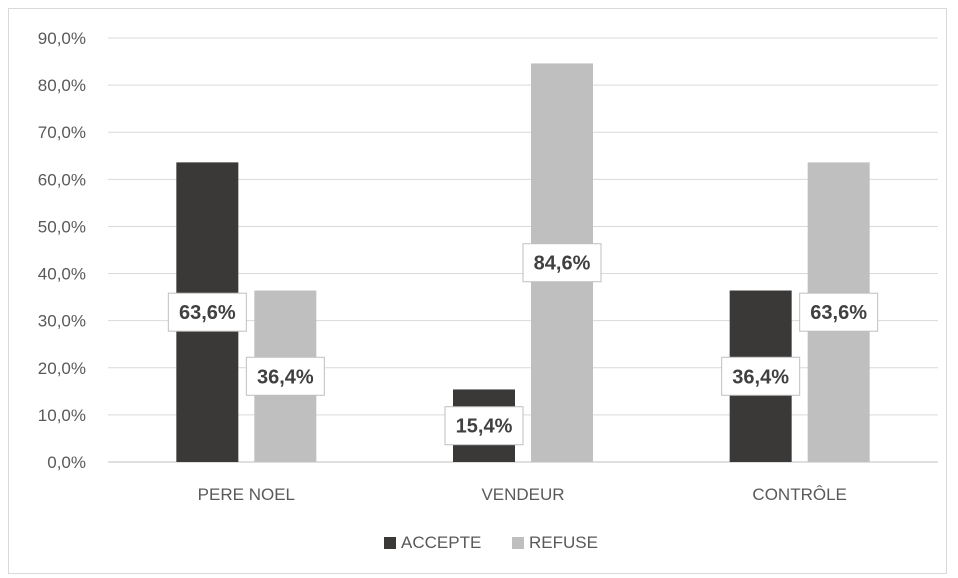 This screenshot has width=958, height=578. Describe the element at coordinates (62, 132) in the screenshot. I see `y-tick-label: 70,0%` at that location.